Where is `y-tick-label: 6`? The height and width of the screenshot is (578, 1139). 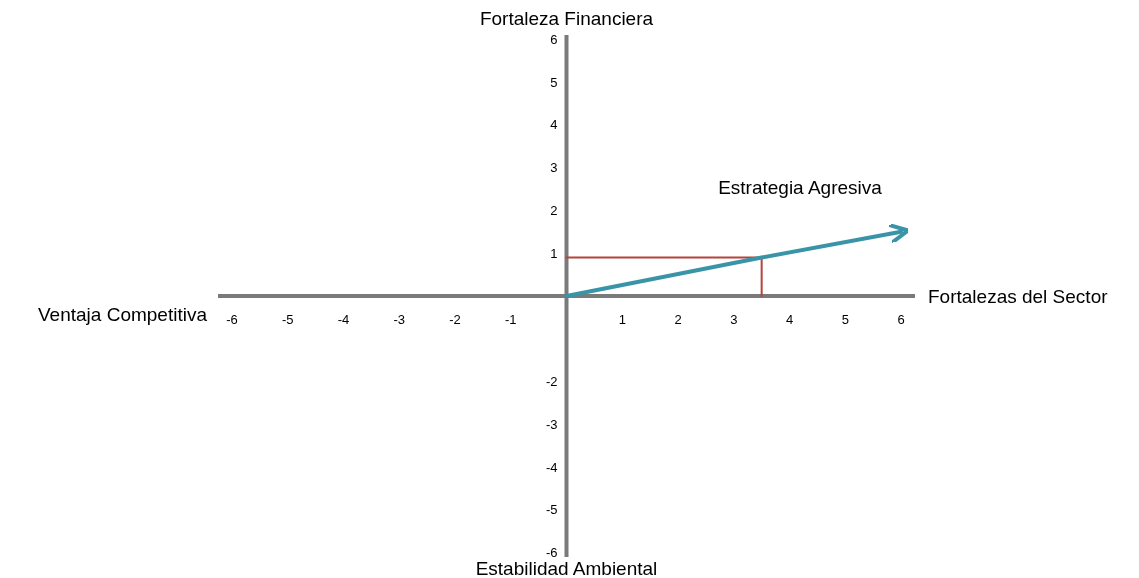
y-tick-label: 6 is located at coordinates (554, 39).